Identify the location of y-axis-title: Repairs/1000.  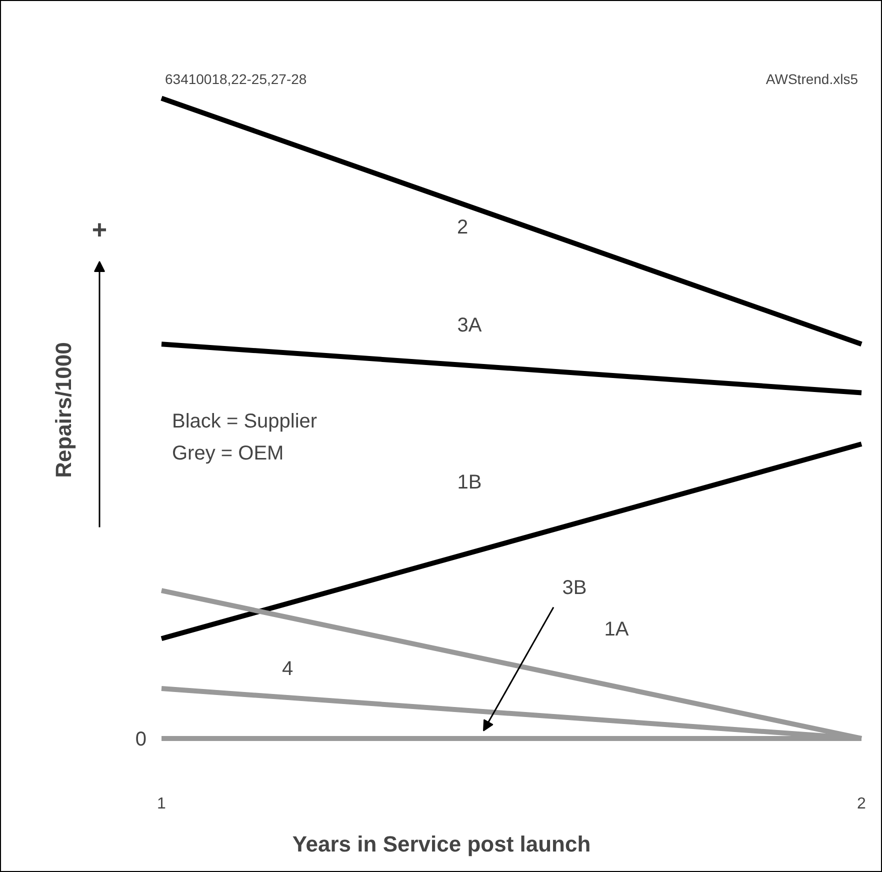
(63, 410).